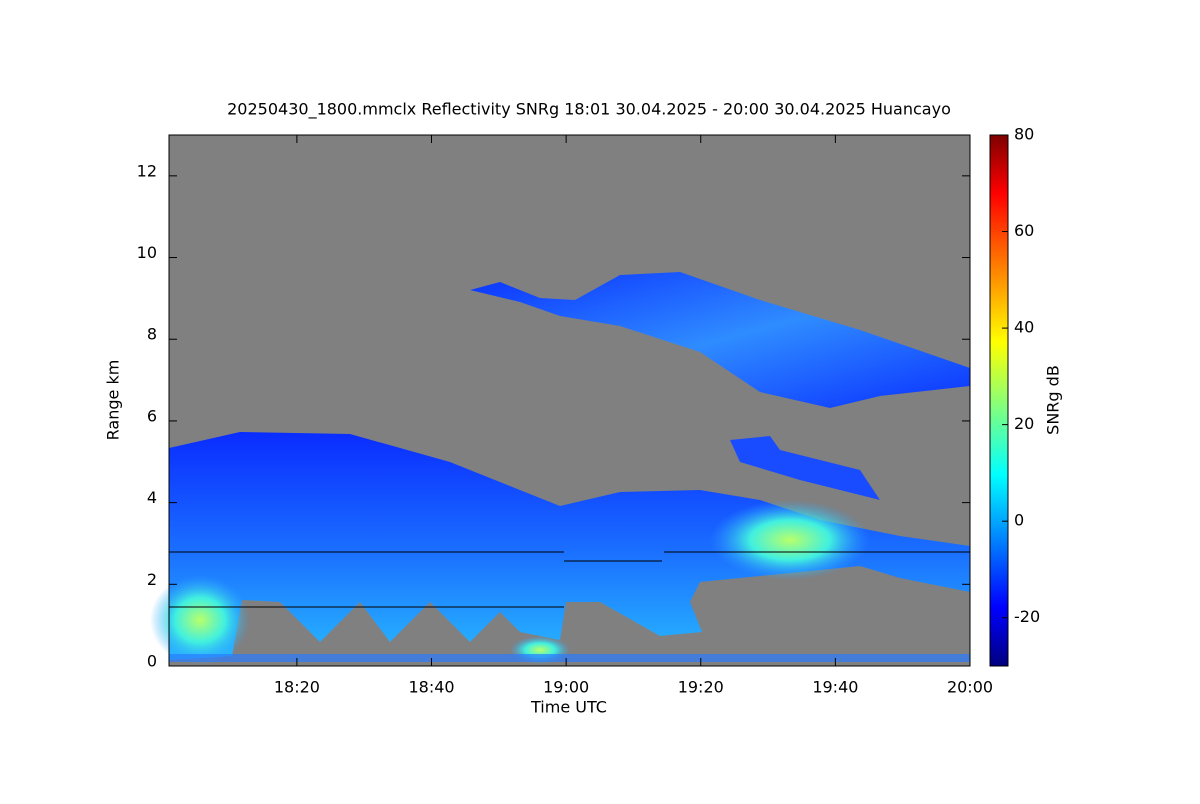 The image size is (1200, 804). Describe the element at coordinates (970, 687) in the screenshot. I see `x-tick-label: 20:00` at that location.